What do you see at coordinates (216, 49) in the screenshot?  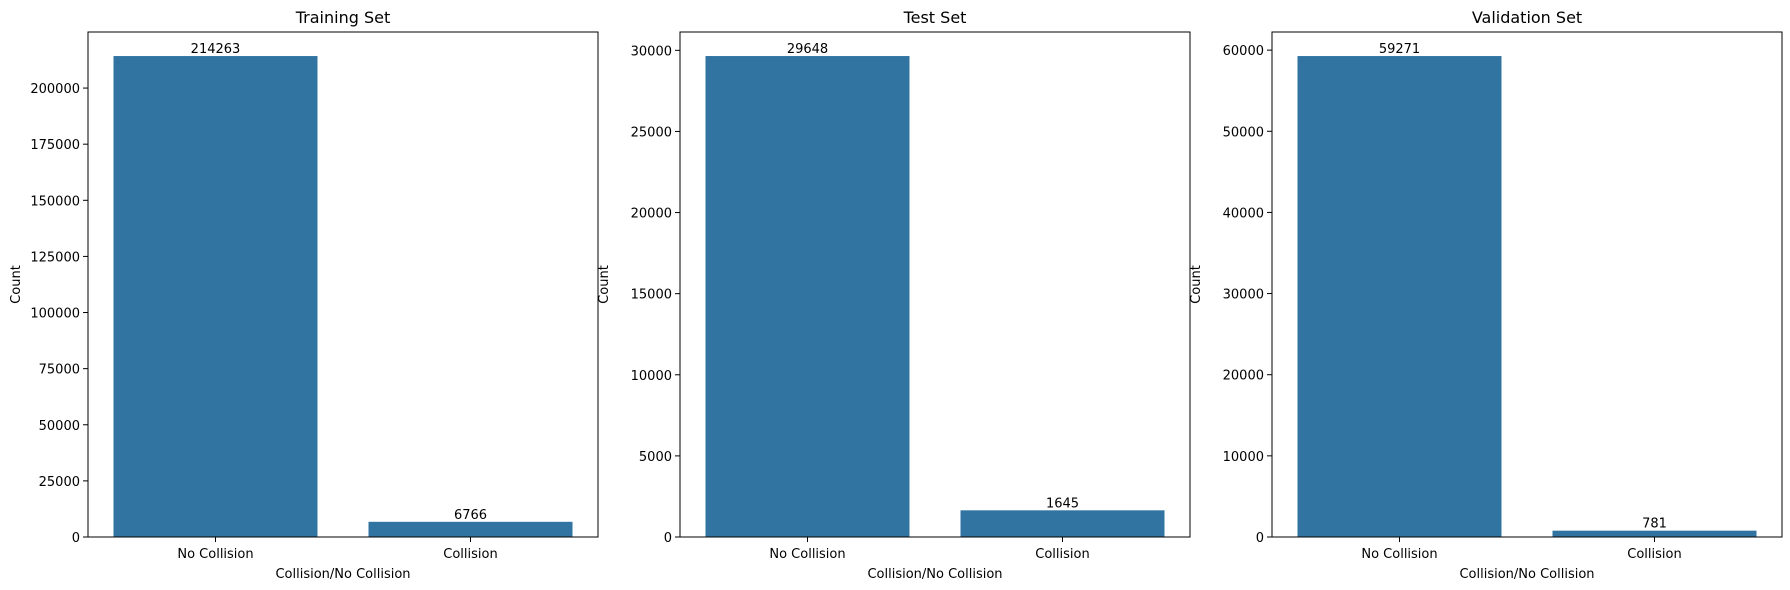 I see `bar-value-label: 214263` at bounding box center [216, 49].